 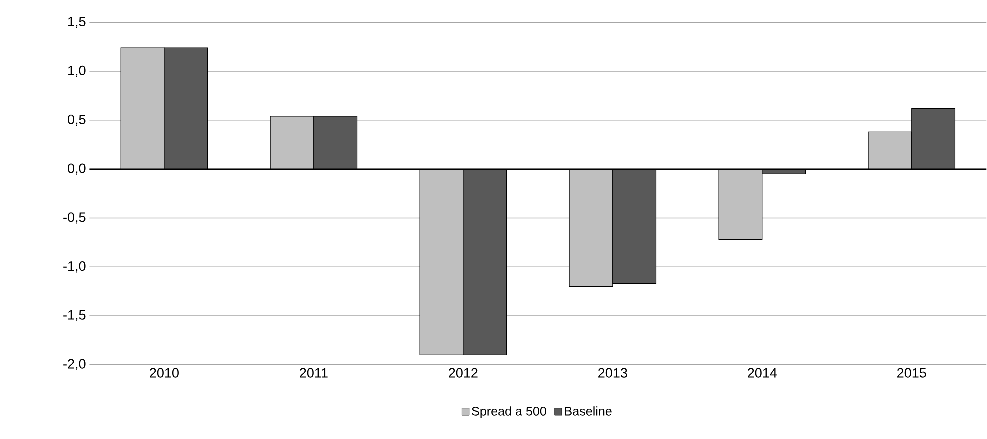 What do you see at coordinates (77, 22) in the screenshot?
I see `y-tick-label: 1,5` at bounding box center [77, 22].